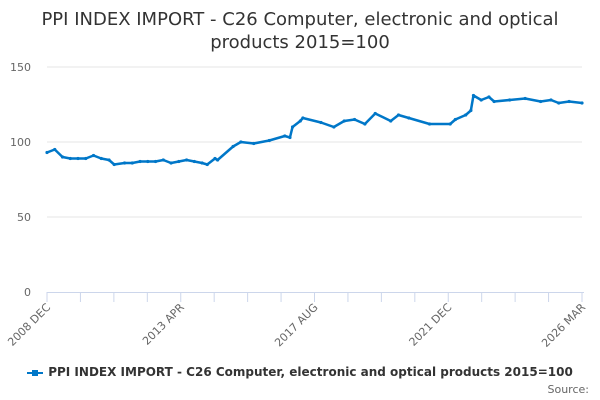 The height and width of the screenshot is (400, 600). Describe the element at coordinates (163, 324) in the screenshot. I see `x-tick-label: 2013 APR` at that location.